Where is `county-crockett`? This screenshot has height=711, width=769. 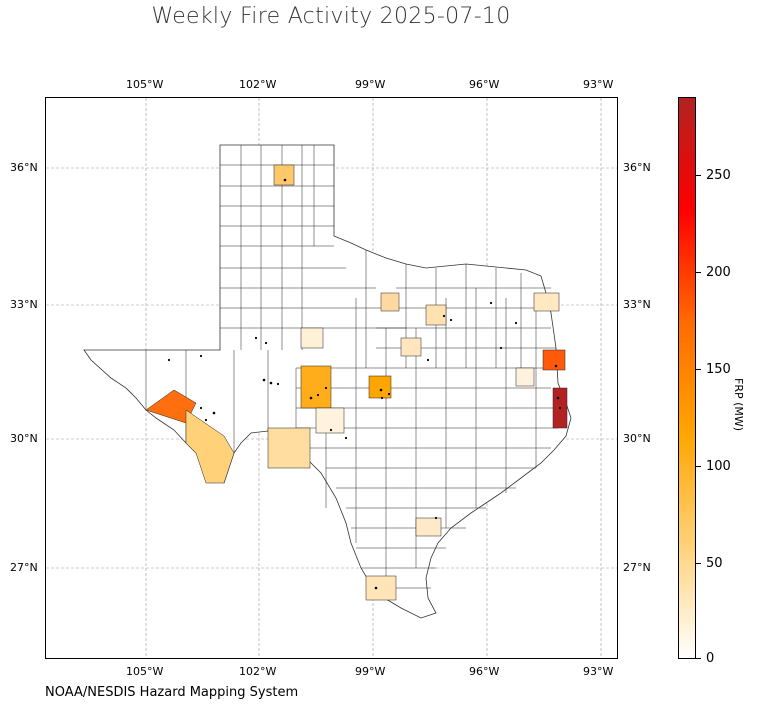 county-crockett is located at coordinates (289, 448).